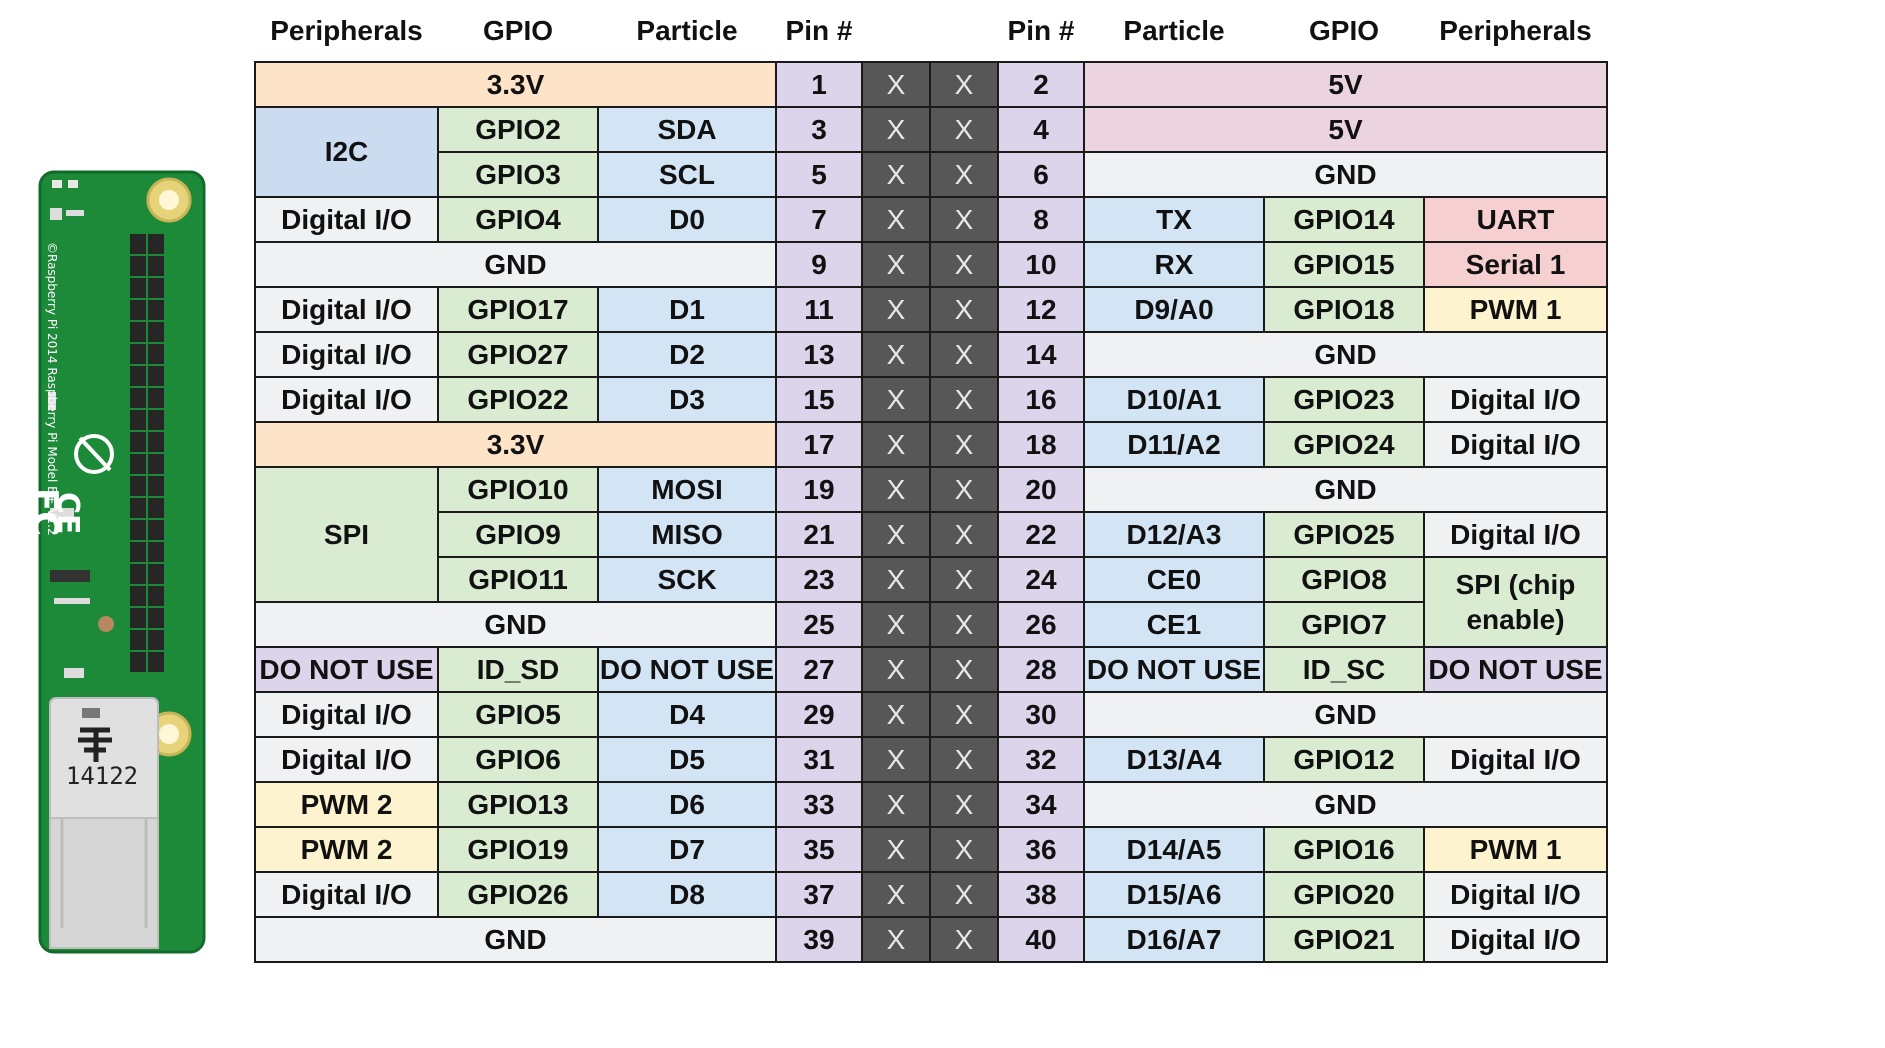  I want to click on table-row: 3.3V 17 X X 18 D11/A2 GPIO24 Digital I/O, so click(931, 444).